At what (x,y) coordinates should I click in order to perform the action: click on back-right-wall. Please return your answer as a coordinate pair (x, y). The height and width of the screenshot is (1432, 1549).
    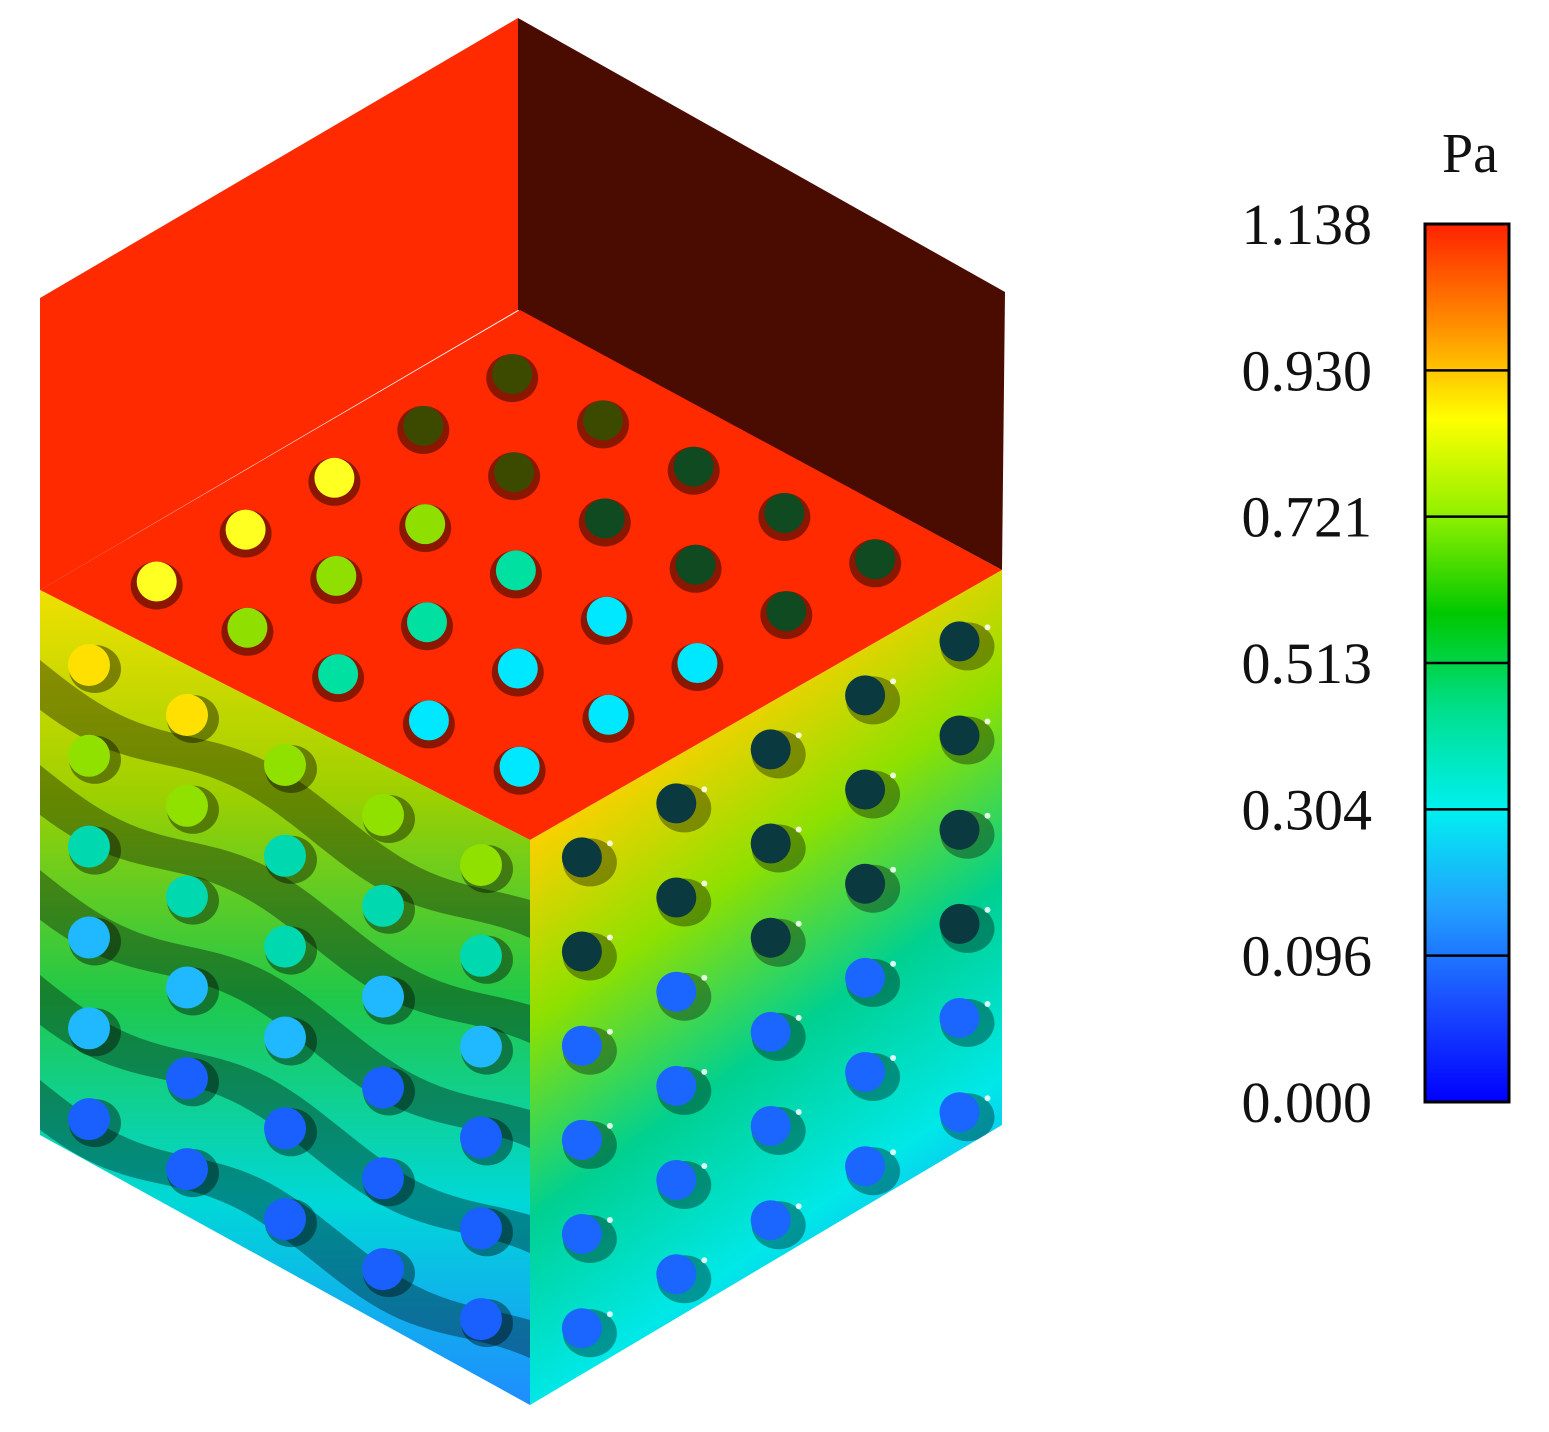
    Looking at the image, I should click on (761, 294).